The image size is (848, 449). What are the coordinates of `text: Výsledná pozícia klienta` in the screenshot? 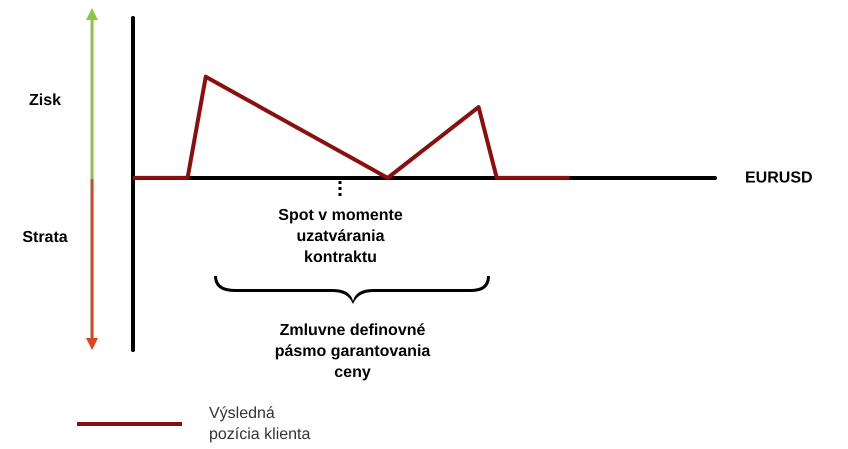 It's located at (259, 424).